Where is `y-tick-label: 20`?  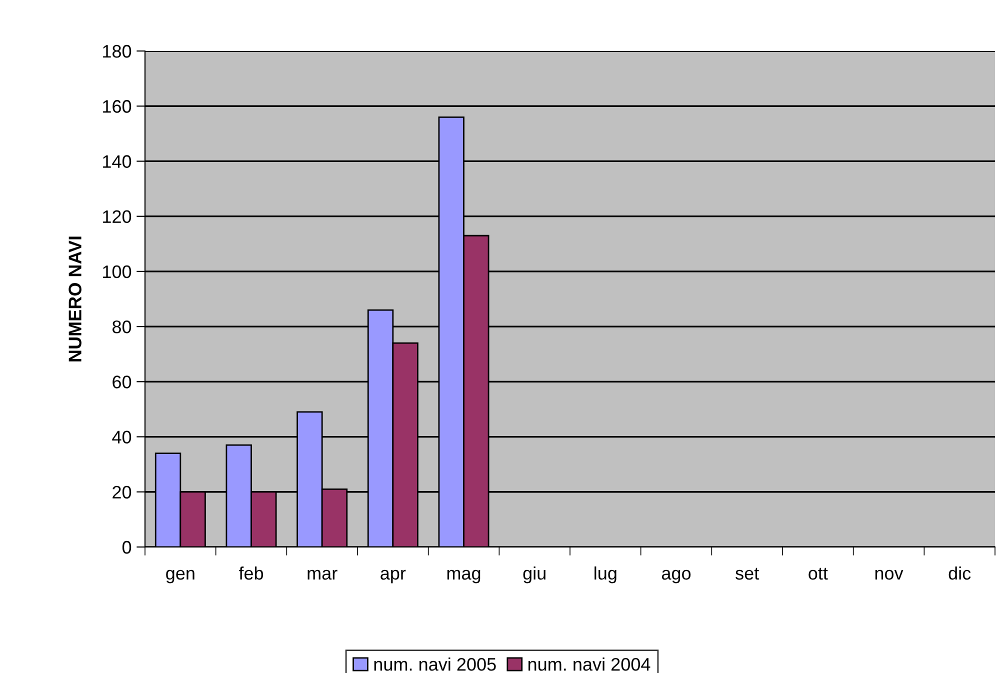 y-tick-label: 20 is located at coordinates (122, 492).